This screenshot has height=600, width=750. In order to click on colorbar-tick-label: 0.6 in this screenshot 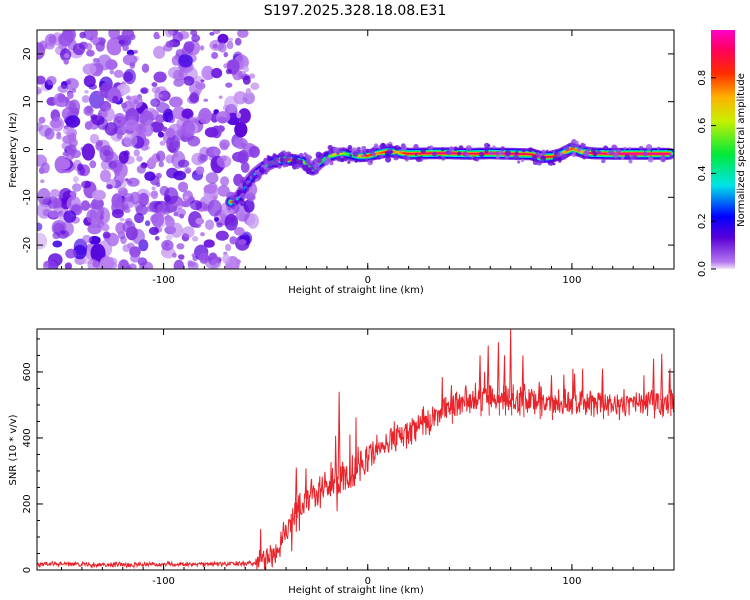, I will do `click(702, 126)`.